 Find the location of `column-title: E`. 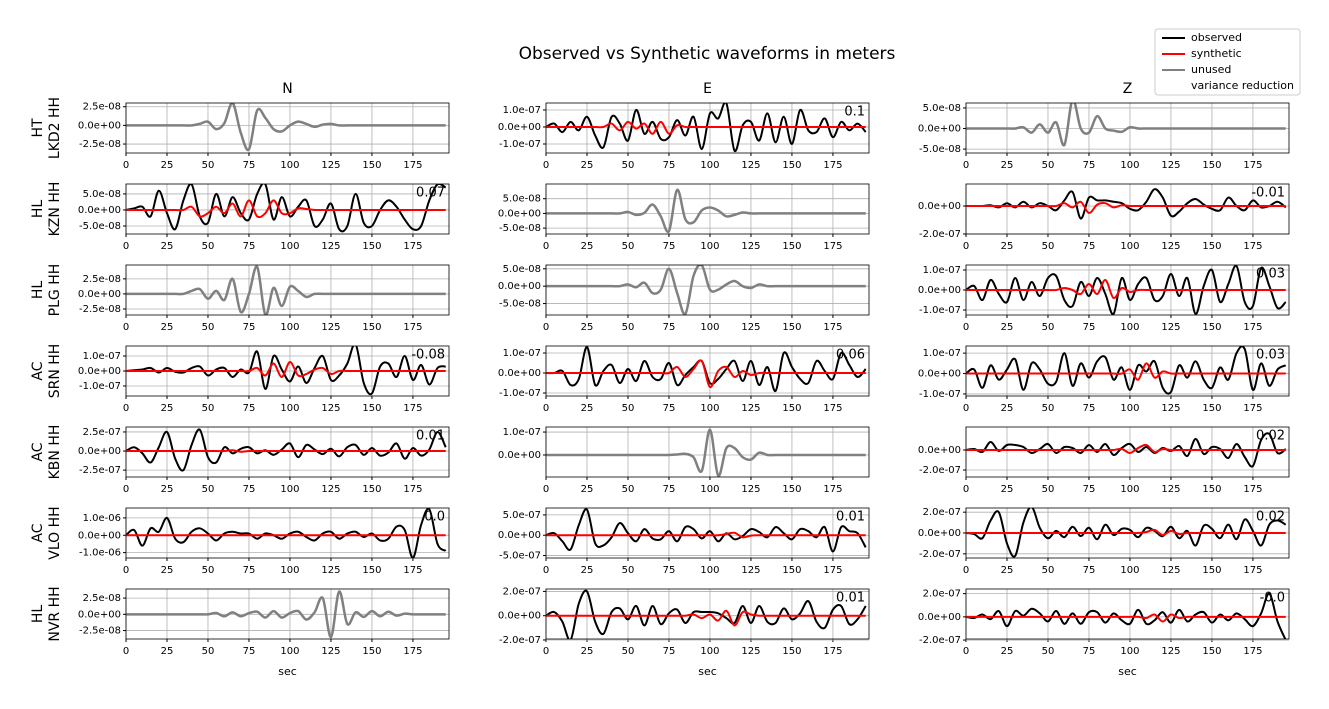

column-title: E is located at coordinates (707, 89).